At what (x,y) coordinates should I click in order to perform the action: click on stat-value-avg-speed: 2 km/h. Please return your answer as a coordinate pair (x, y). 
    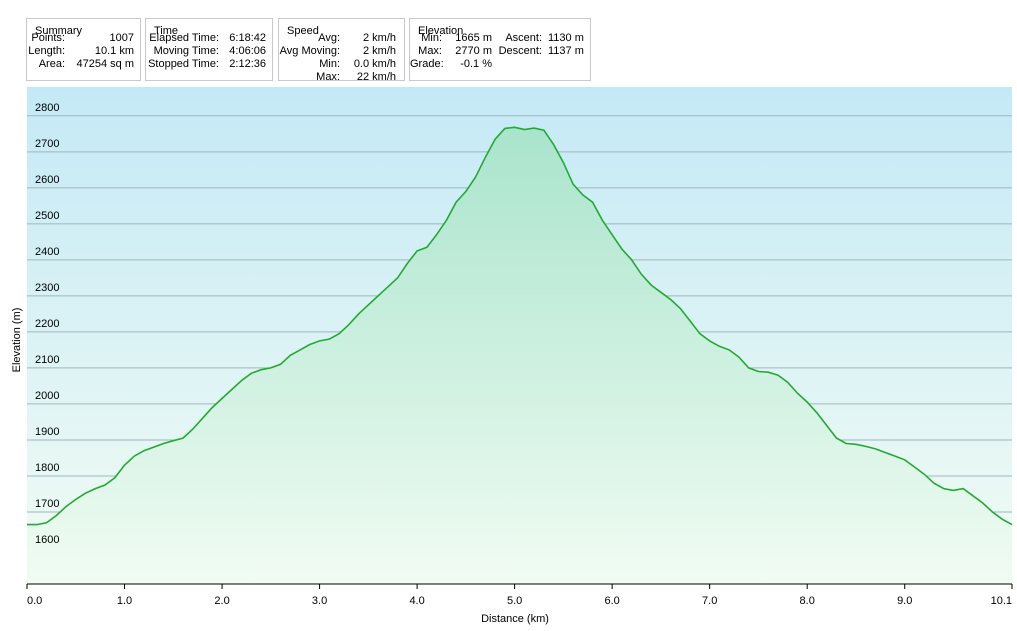
    Looking at the image, I should click on (379, 38).